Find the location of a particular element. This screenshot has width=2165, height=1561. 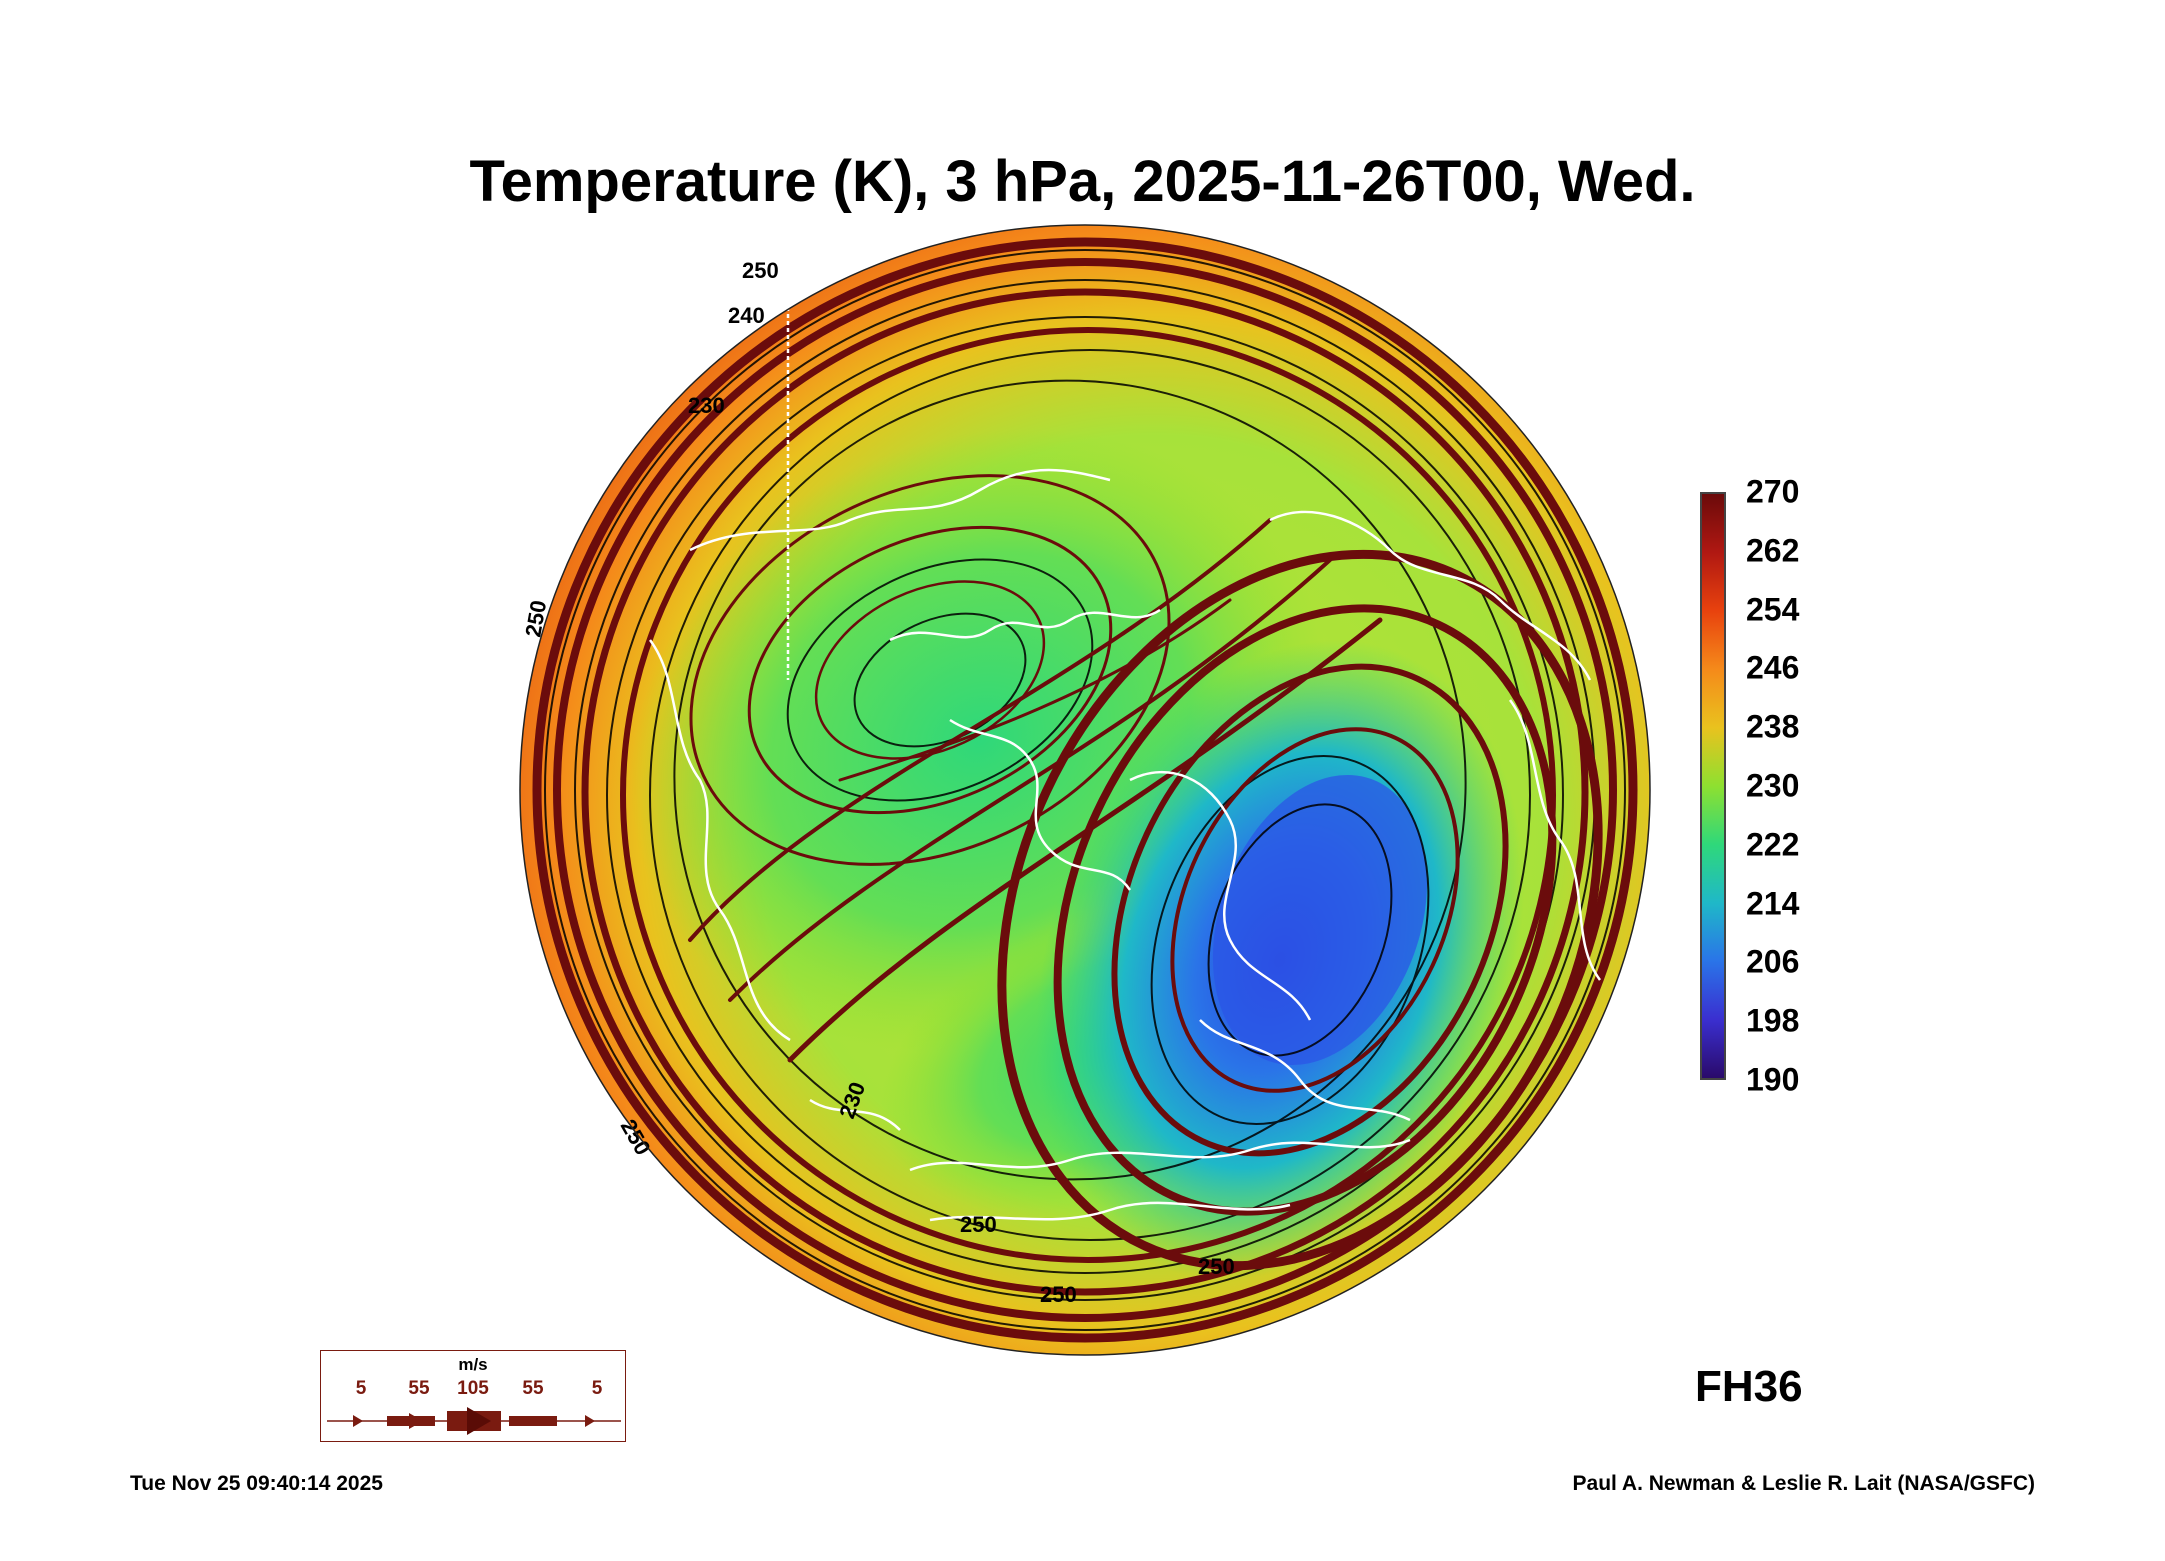

wind-legend-speed: 105 is located at coordinates (473, 1388).